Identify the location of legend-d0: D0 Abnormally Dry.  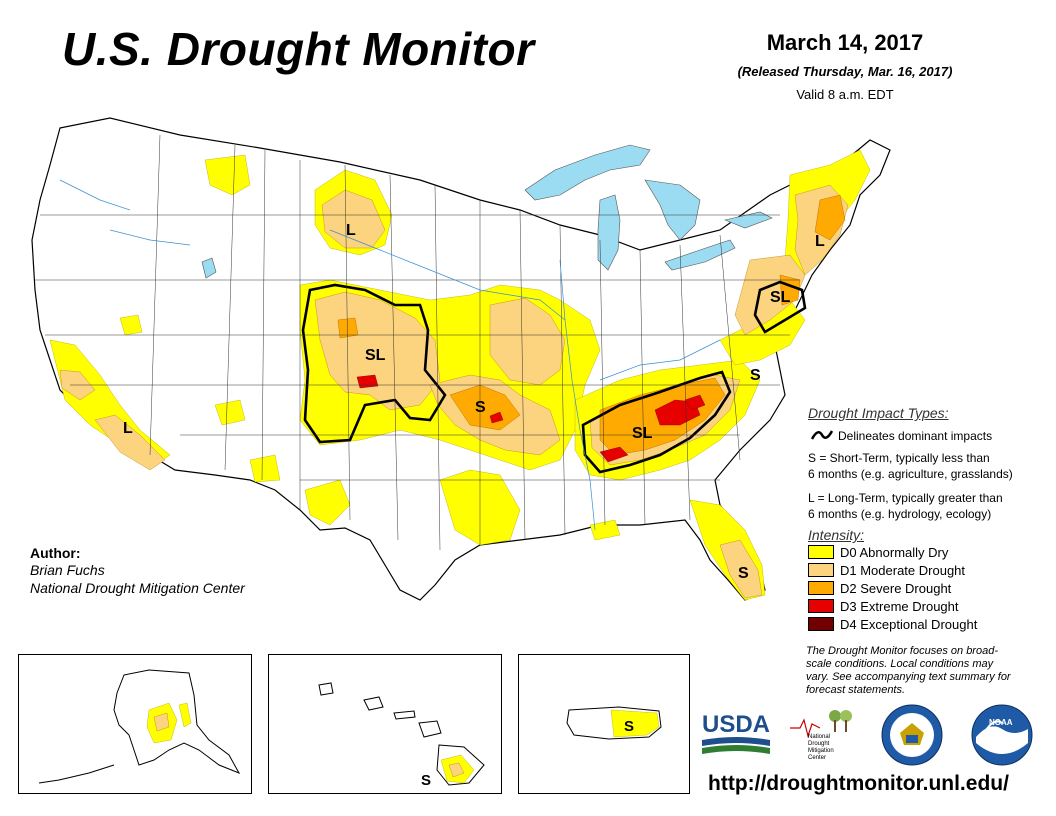
(878, 552).